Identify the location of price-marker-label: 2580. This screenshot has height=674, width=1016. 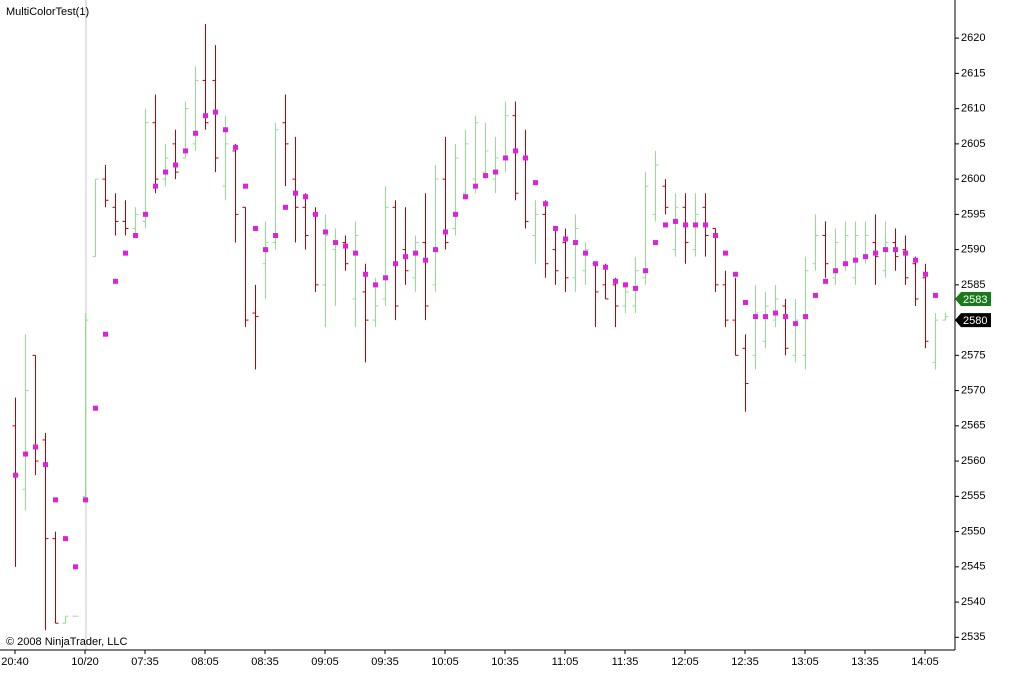
(975, 321).